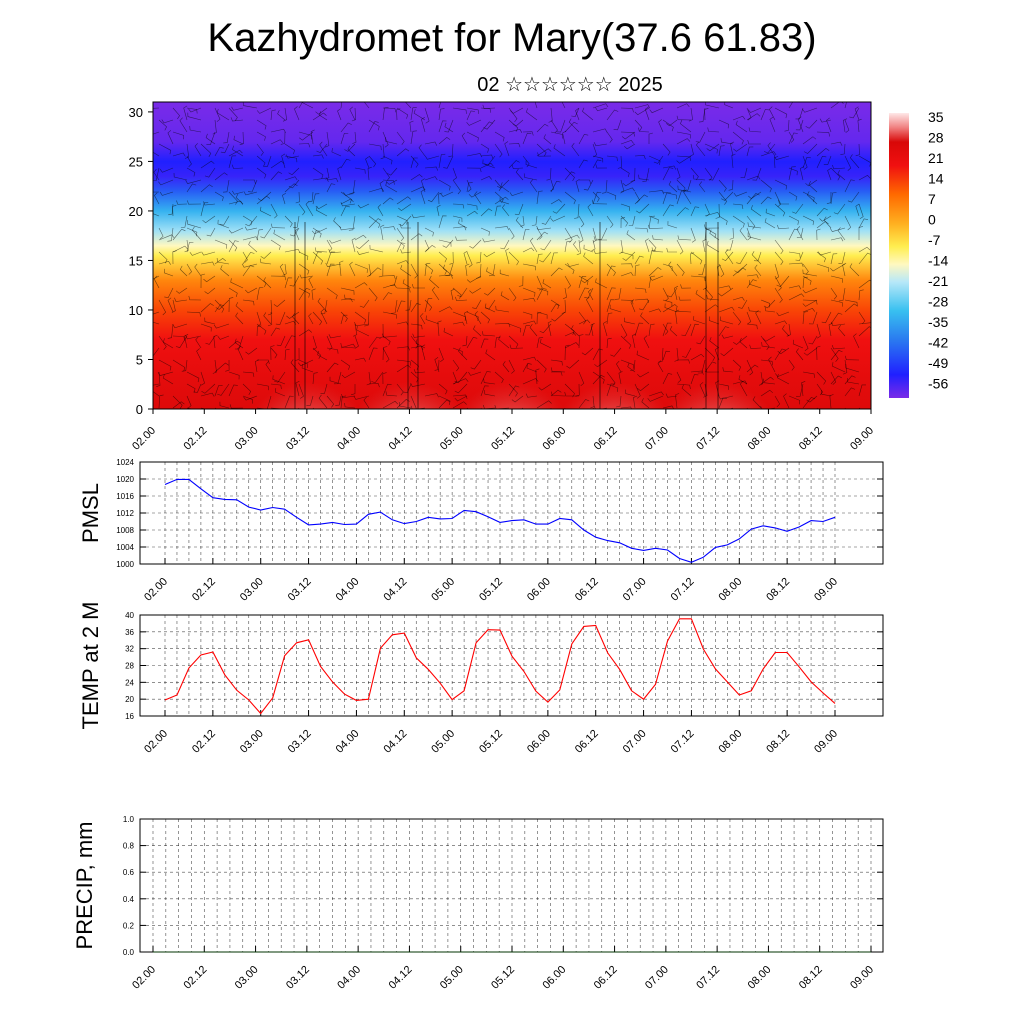  What do you see at coordinates (936, 117) in the screenshot?
I see `colorbar-label: 35` at bounding box center [936, 117].